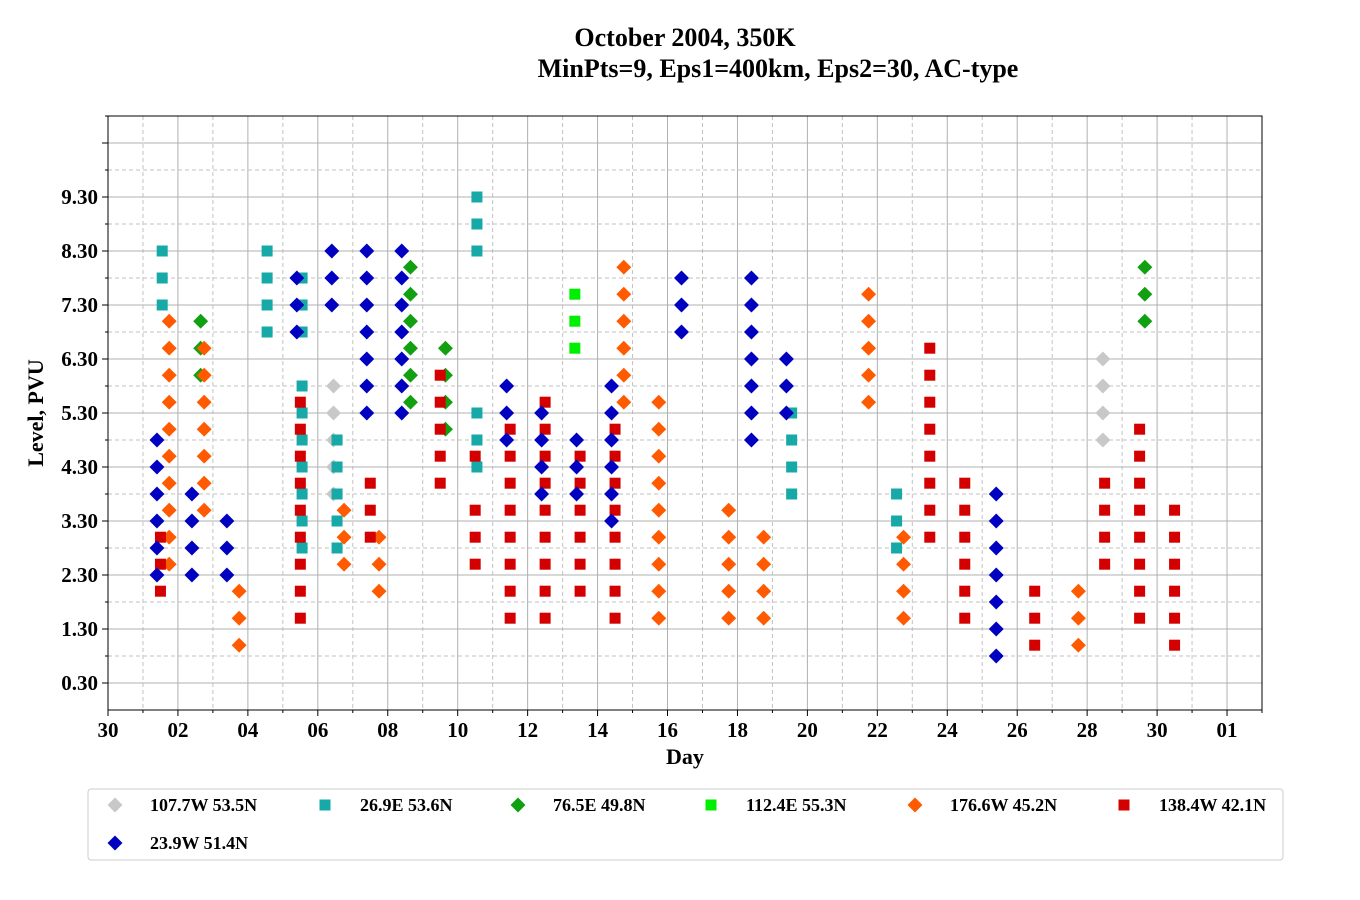 The image size is (1360, 900). What do you see at coordinates (79, 683) in the screenshot?
I see `y-tick-label: 0.30` at bounding box center [79, 683].